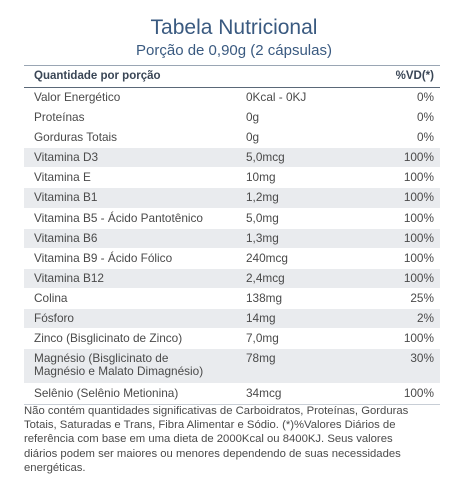 This screenshot has width=468, height=500. What do you see at coordinates (262, 197) in the screenshot?
I see `row-amount: 1,2mg` at bounding box center [262, 197].